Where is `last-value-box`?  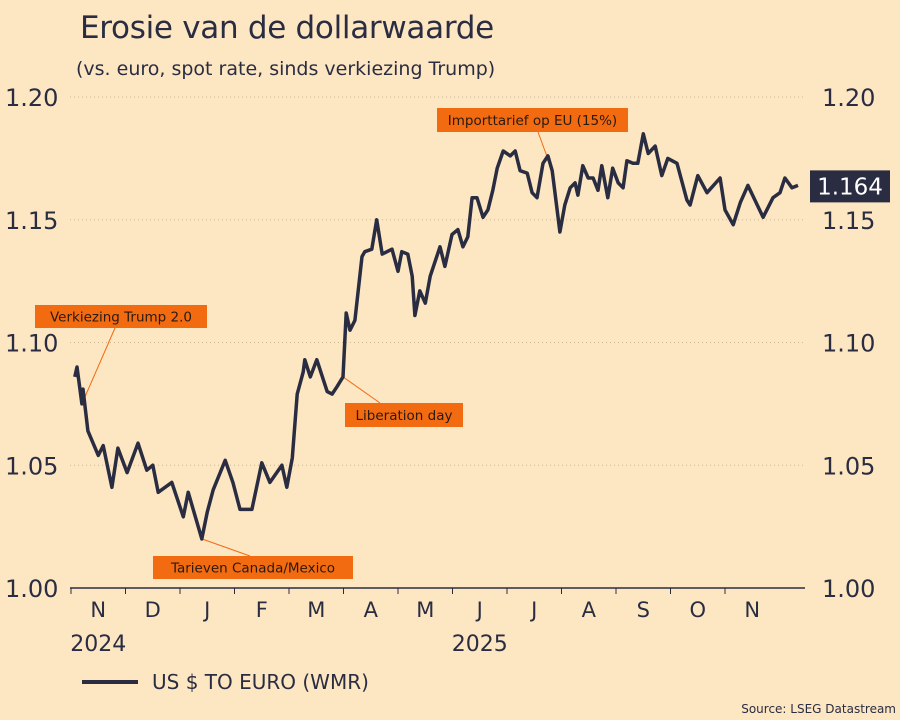
last-value-box is located at coordinates (850, 186).